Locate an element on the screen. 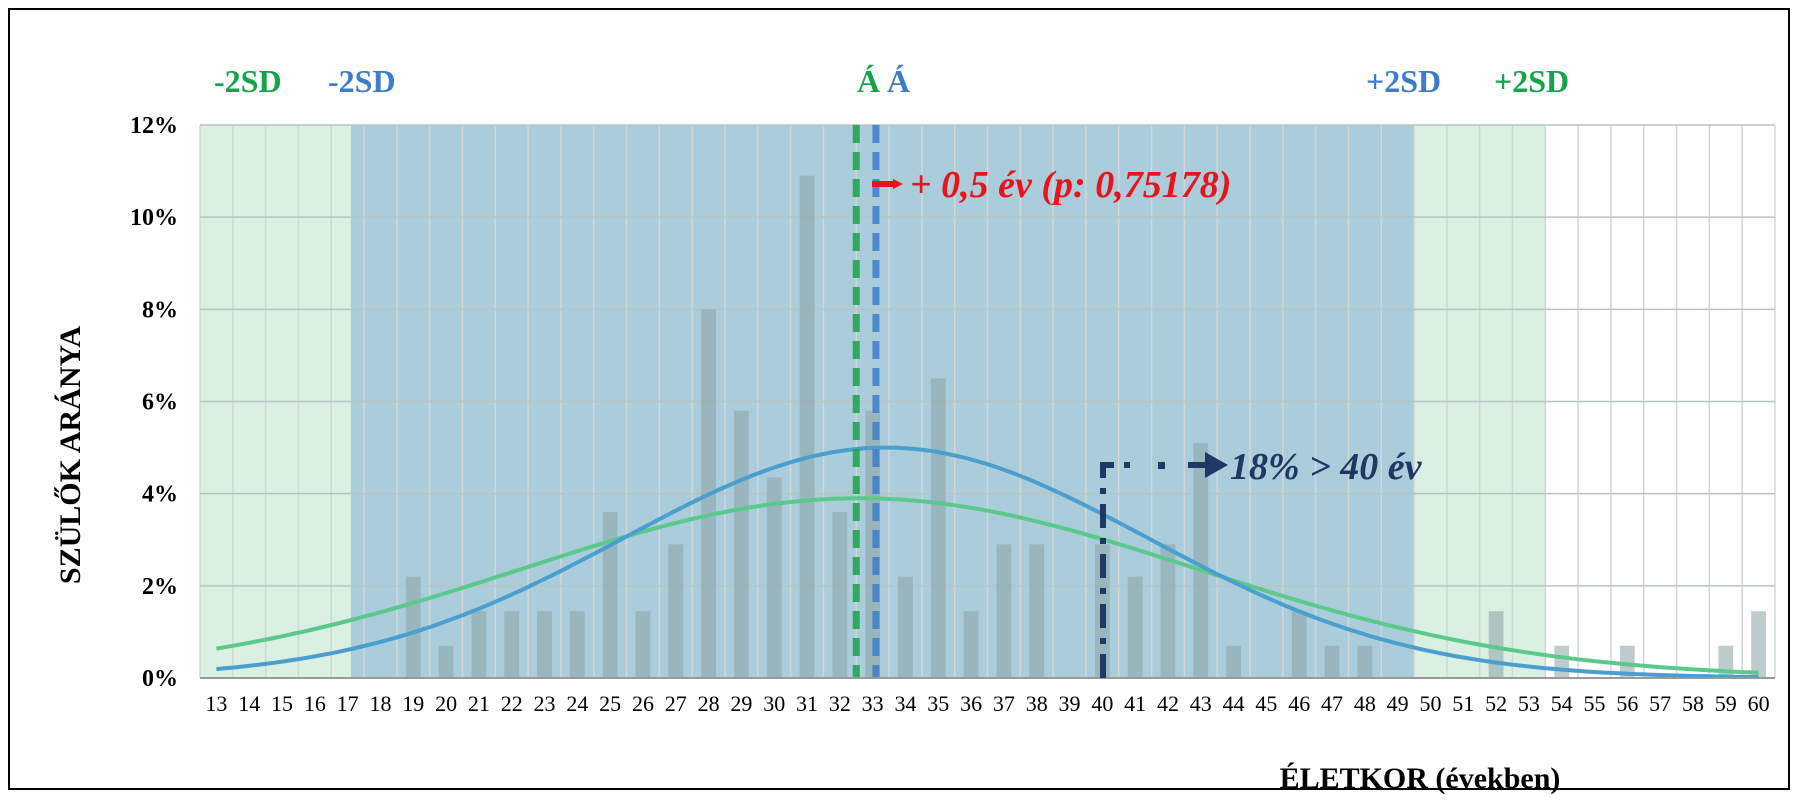  over-40-dot is located at coordinates (1161, 465).